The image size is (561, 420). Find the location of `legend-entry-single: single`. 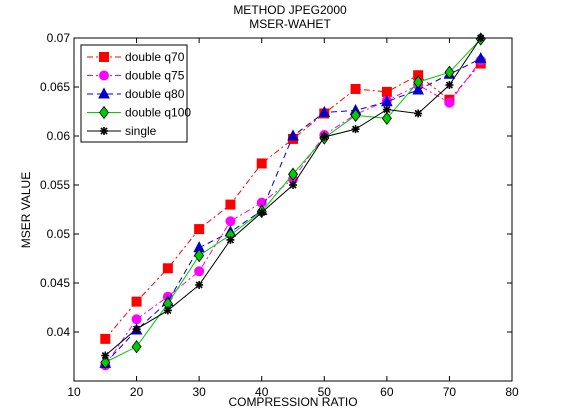

legend-entry-single: single is located at coordinates (122, 131).